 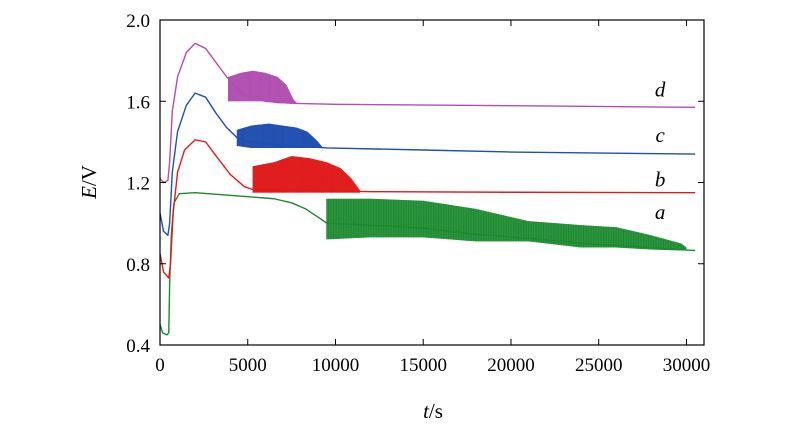 What do you see at coordinates (138, 184) in the screenshot?
I see `y-tick-label: 1.2` at bounding box center [138, 184].